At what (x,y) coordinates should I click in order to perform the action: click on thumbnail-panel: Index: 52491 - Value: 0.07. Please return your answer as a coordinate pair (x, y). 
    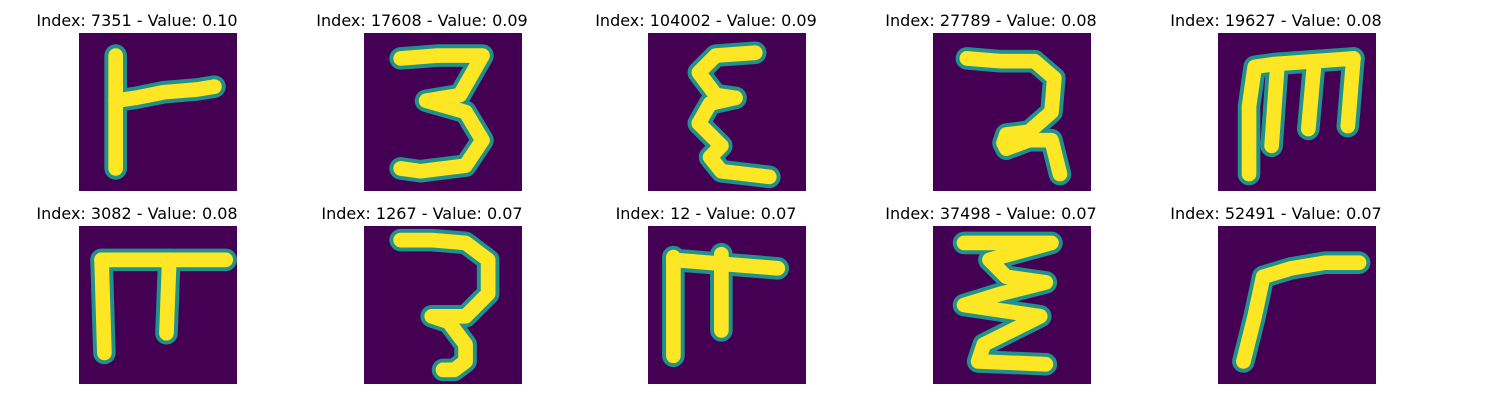
    Looking at the image, I should click on (1276, 294).